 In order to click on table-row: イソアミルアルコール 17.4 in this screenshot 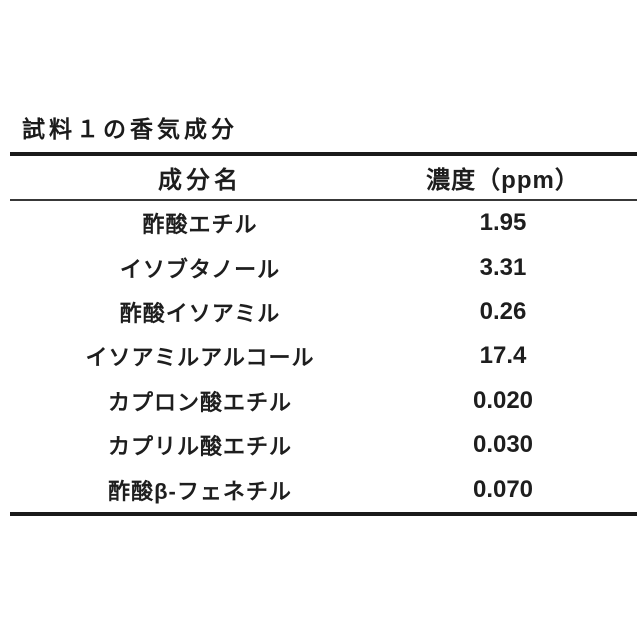, I will do `click(323, 356)`.